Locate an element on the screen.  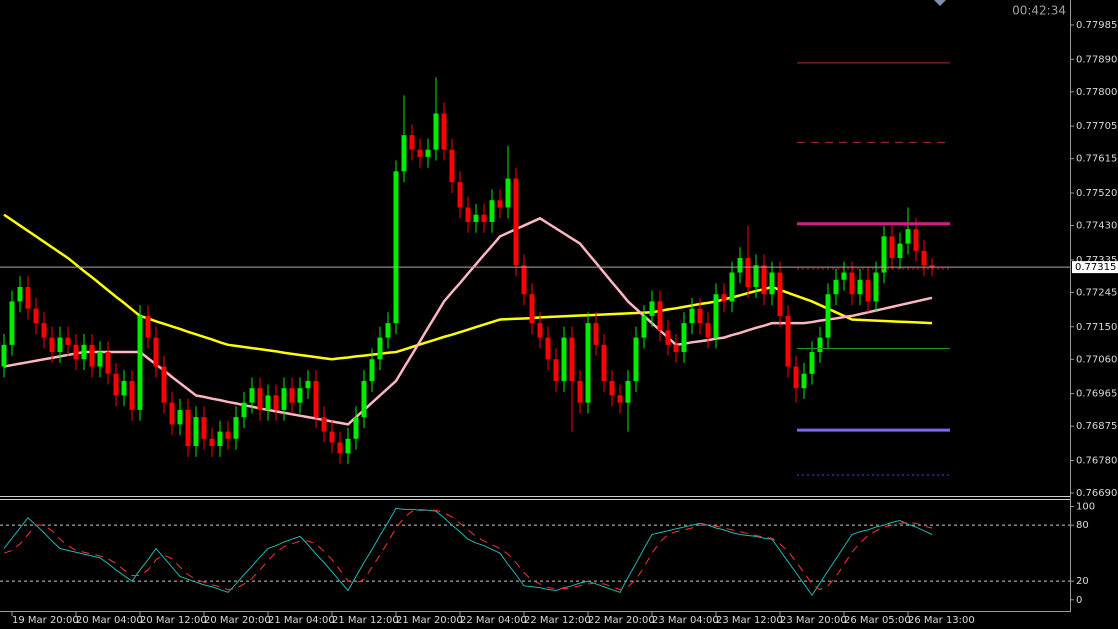
y-tick-label: 20 is located at coordinates (1082, 581).